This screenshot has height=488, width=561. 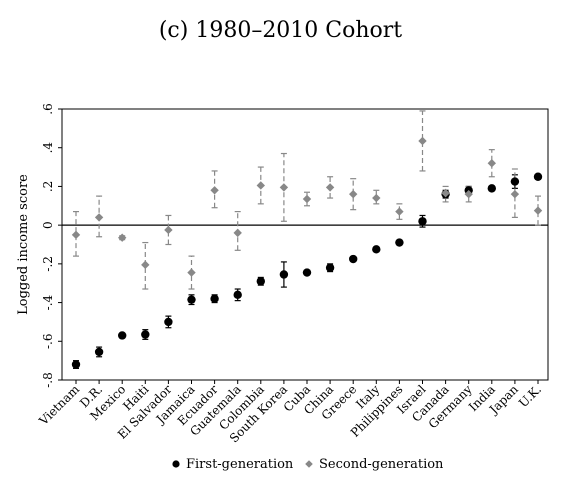 I want to click on x-tick-label: Vietnam, so click(x=59, y=405).